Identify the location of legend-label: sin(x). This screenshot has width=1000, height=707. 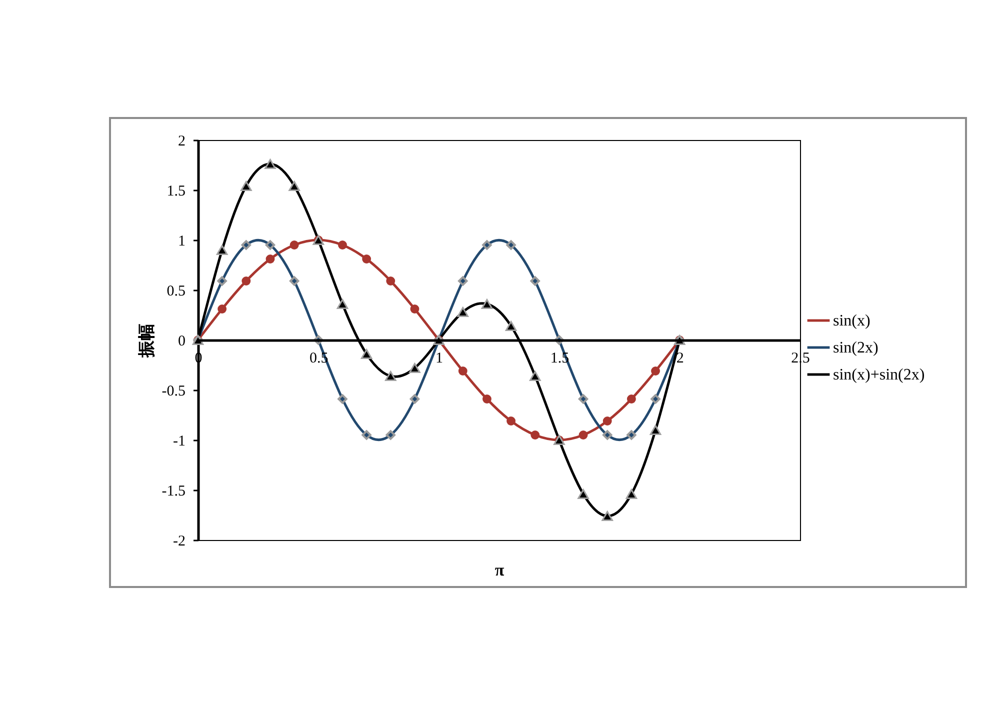
(851, 321).